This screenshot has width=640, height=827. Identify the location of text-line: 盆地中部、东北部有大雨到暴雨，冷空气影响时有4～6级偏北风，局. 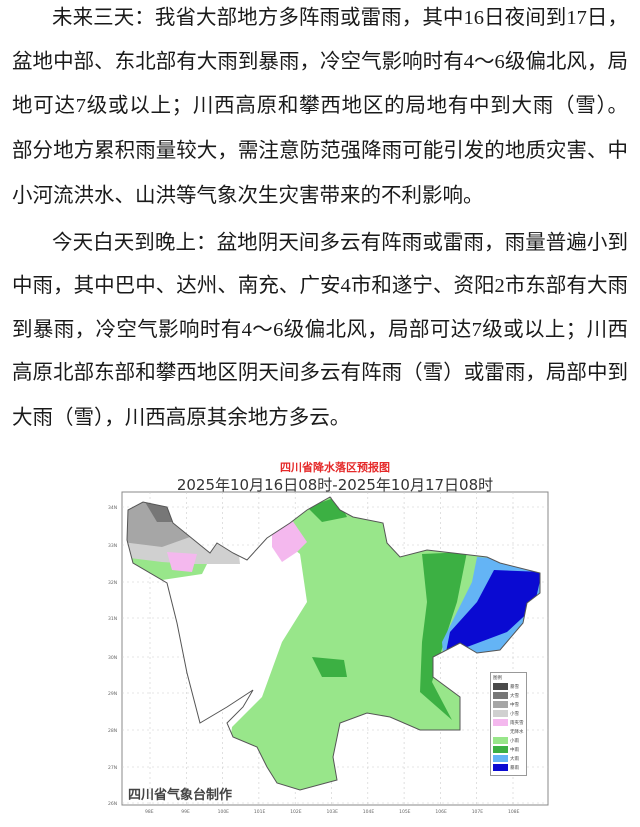
(320, 62).